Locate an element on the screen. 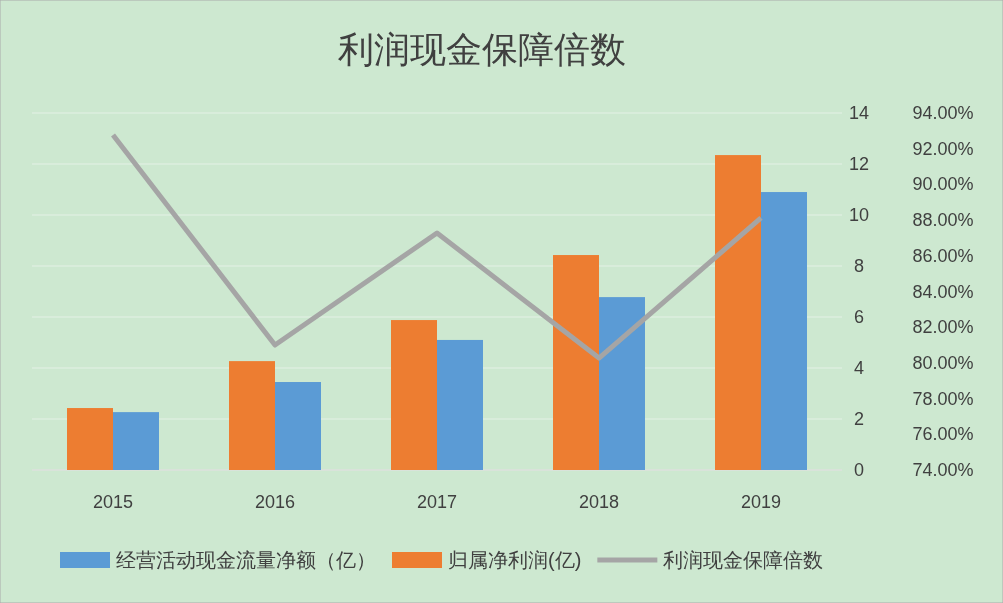  legend-label: 归属净利润(亿) is located at coordinates (515, 560).